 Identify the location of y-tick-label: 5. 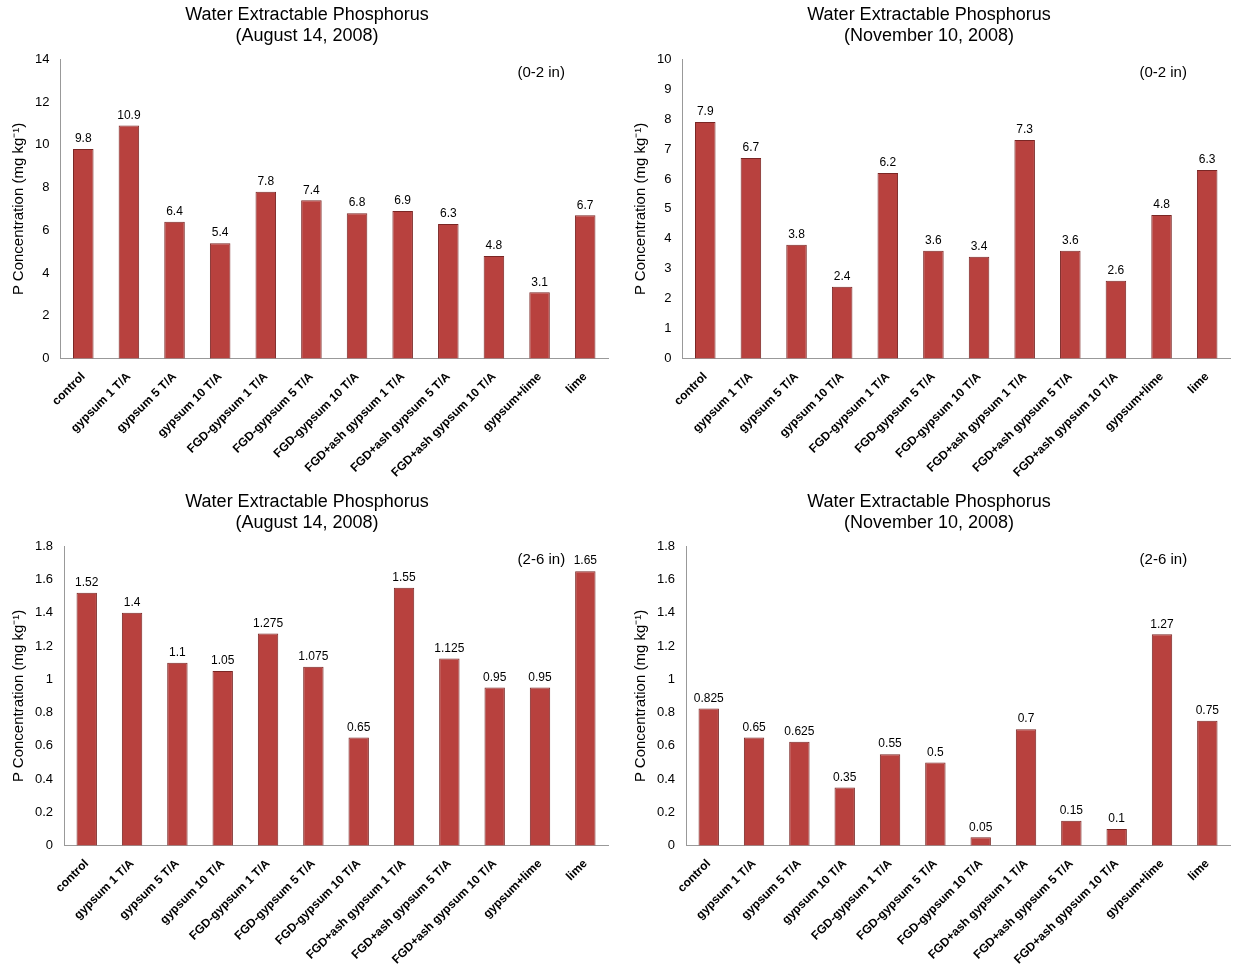
(668, 208).